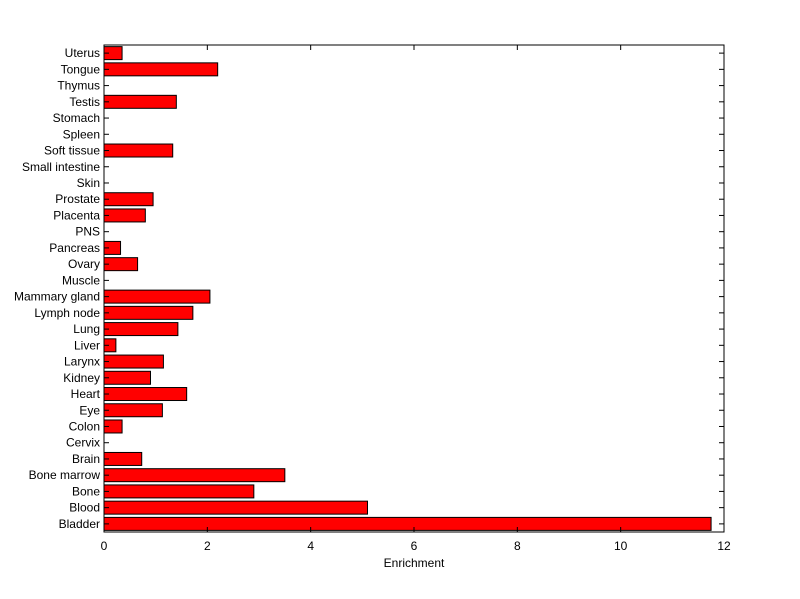 This screenshot has height=599, width=800. Describe the element at coordinates (84, 102) in the screenshot. I see `y-tick-label: Testis` at that location.